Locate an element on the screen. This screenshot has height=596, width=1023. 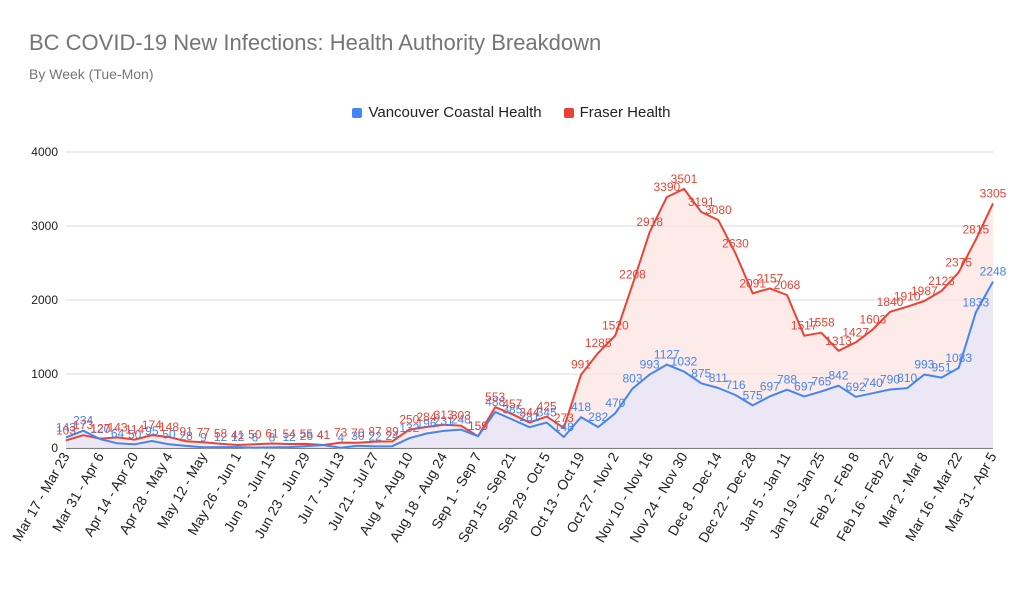
data-label-vch: 282 is located at coordinates (598, 417).